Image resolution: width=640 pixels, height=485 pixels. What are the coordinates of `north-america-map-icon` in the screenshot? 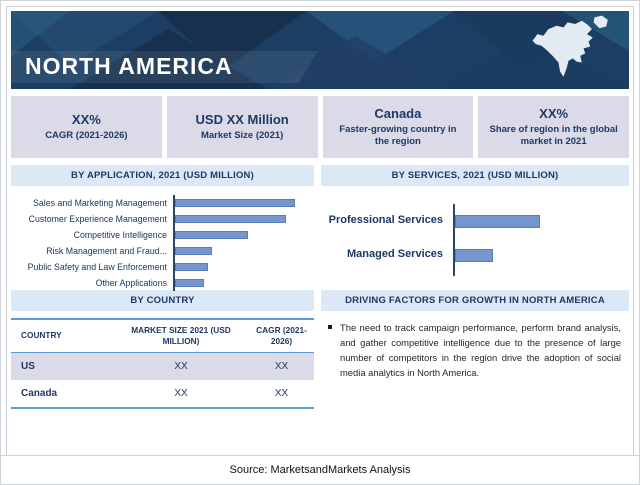 It's located at (571, 50).